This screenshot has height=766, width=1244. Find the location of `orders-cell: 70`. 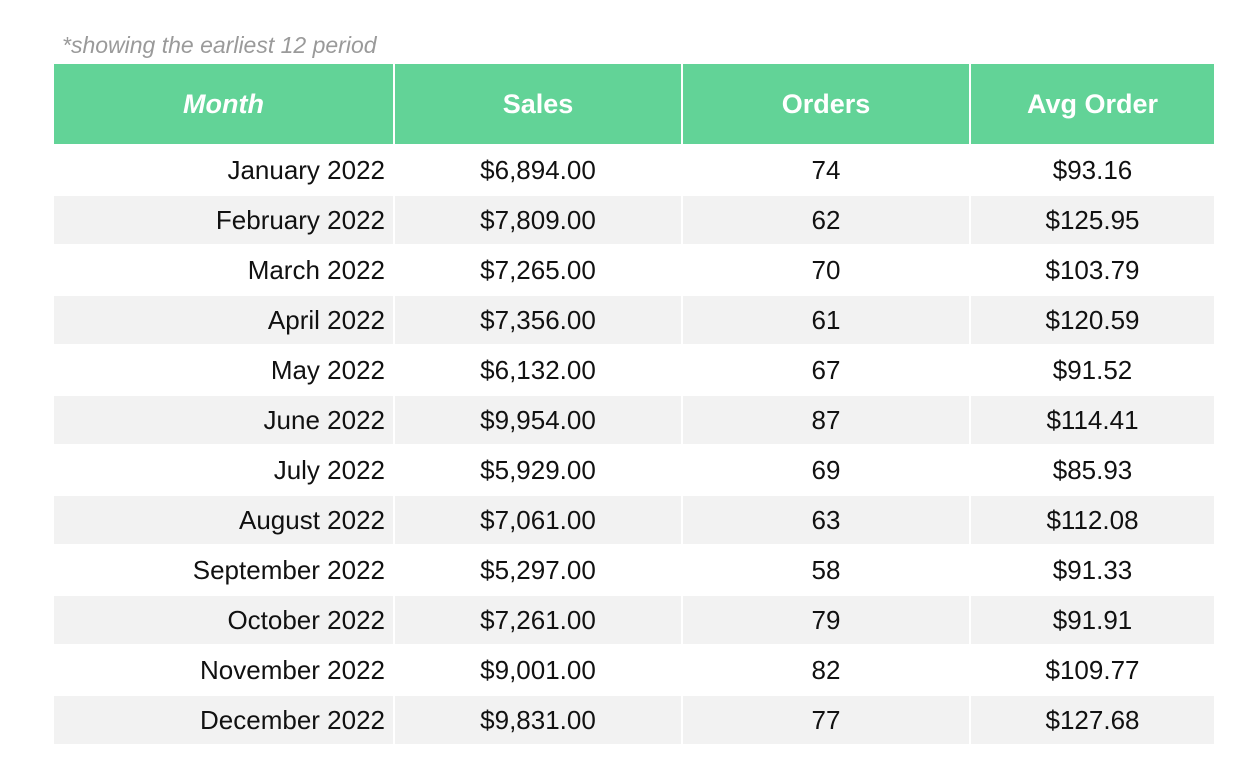

orders-cell: 70 is located at coordinates (827, 271).